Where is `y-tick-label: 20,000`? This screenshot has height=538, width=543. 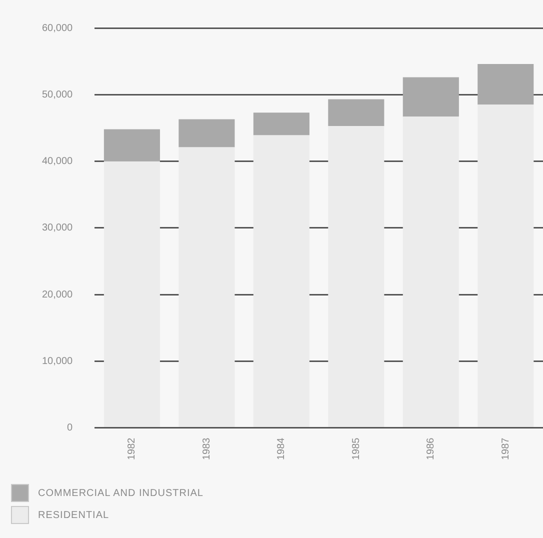 y-tick-label: 20,000 is located at coordinates (58, 294).